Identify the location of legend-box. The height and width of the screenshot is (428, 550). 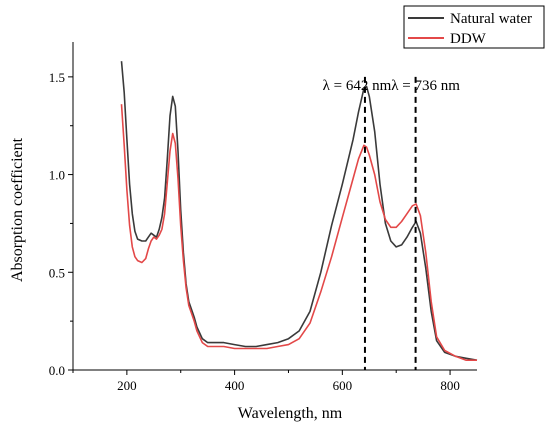
(474, 27).